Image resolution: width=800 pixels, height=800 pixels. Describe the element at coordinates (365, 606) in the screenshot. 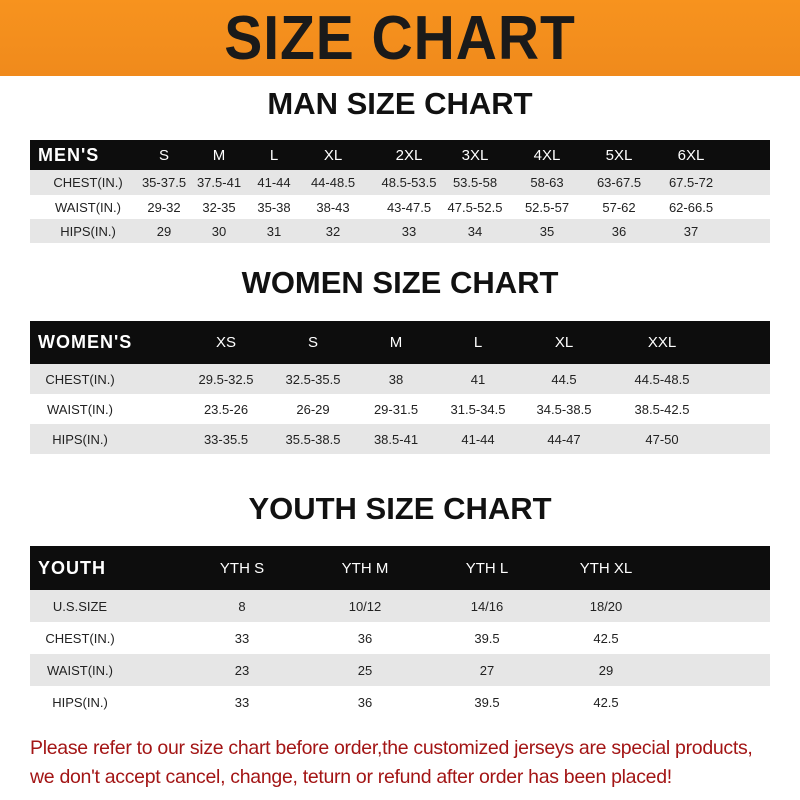

I see `table-cell: 10/12` at that location.